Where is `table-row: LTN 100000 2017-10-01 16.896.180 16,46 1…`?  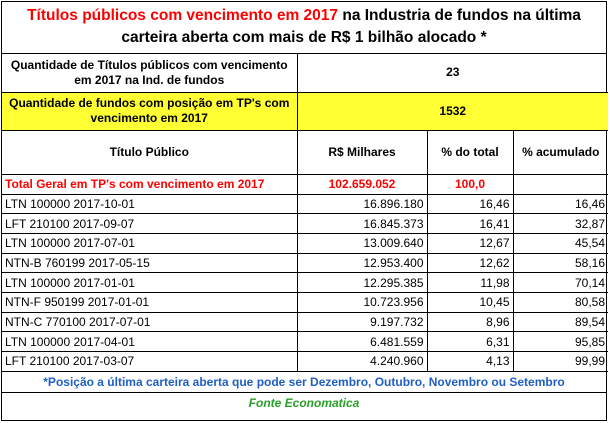 table-row: LTN 100000 2017-10-01 16.896.180 16,46 1… is located at coordinates (305, 204).